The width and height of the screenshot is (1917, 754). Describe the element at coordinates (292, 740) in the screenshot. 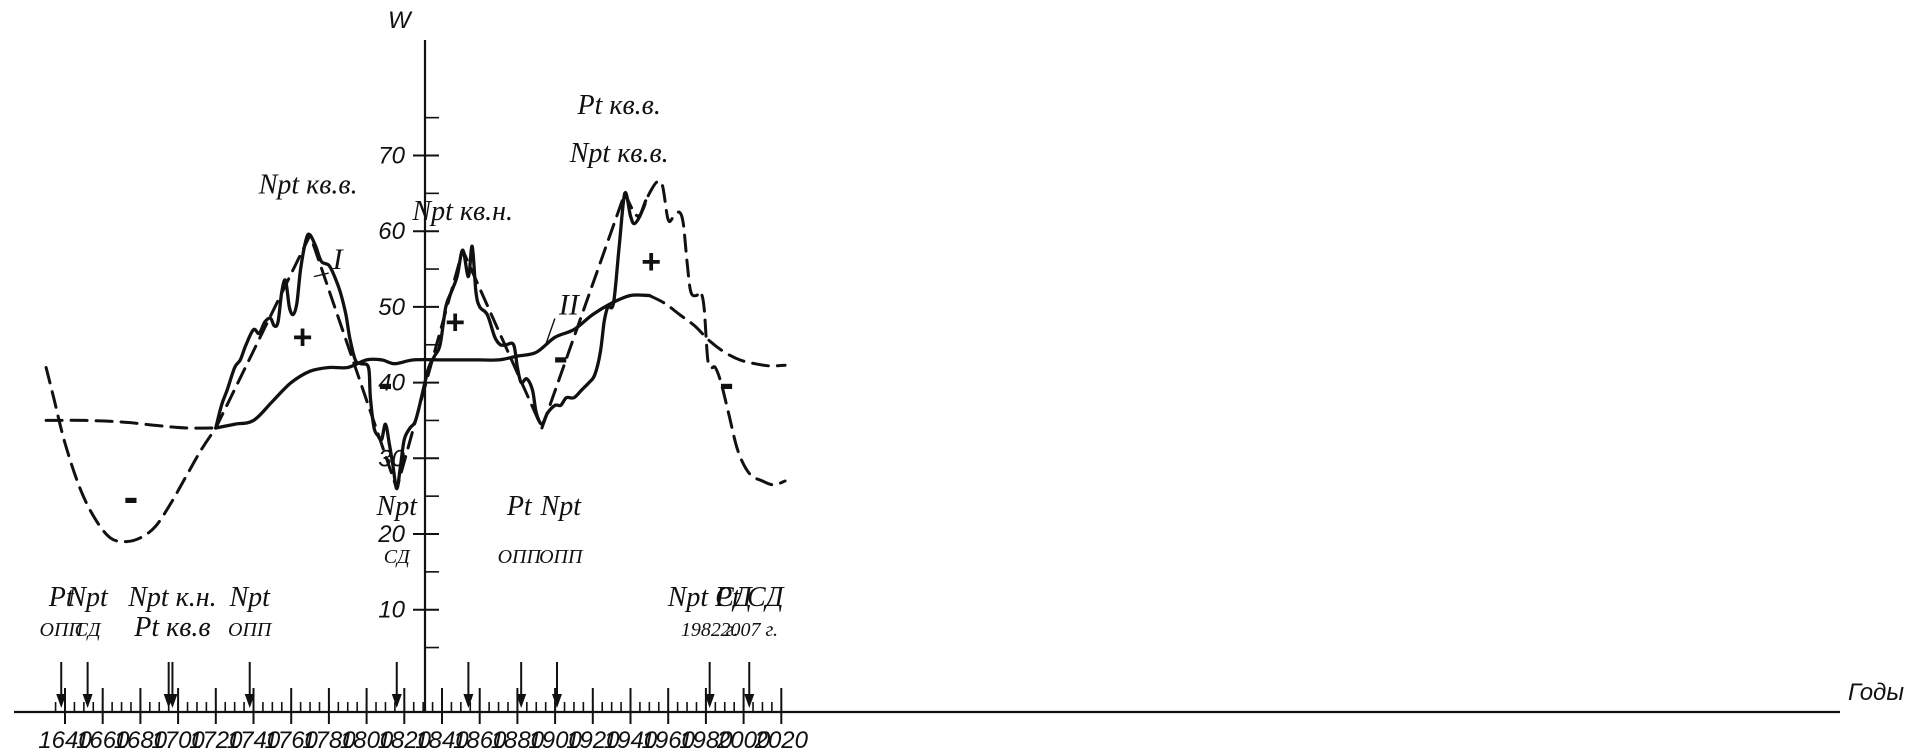

I see `x-tick-label: 1760` at that location.